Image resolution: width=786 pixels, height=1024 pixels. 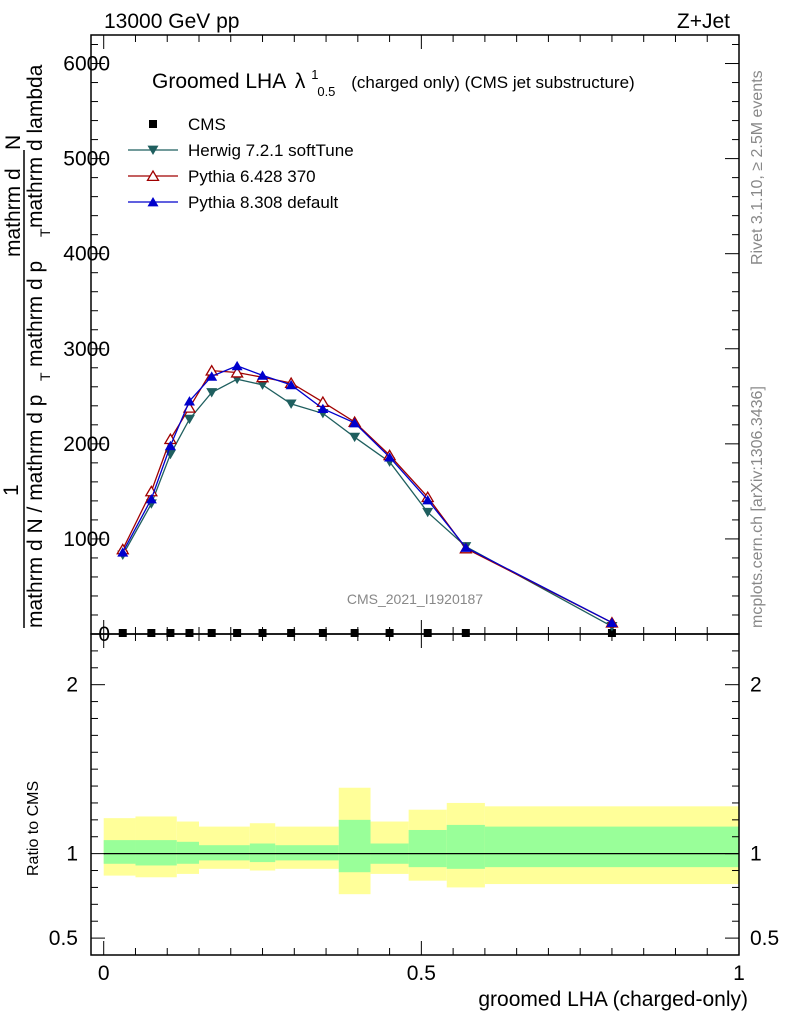 I want to click on ratio-ytick-label: 1, so click(x=72, y=854).